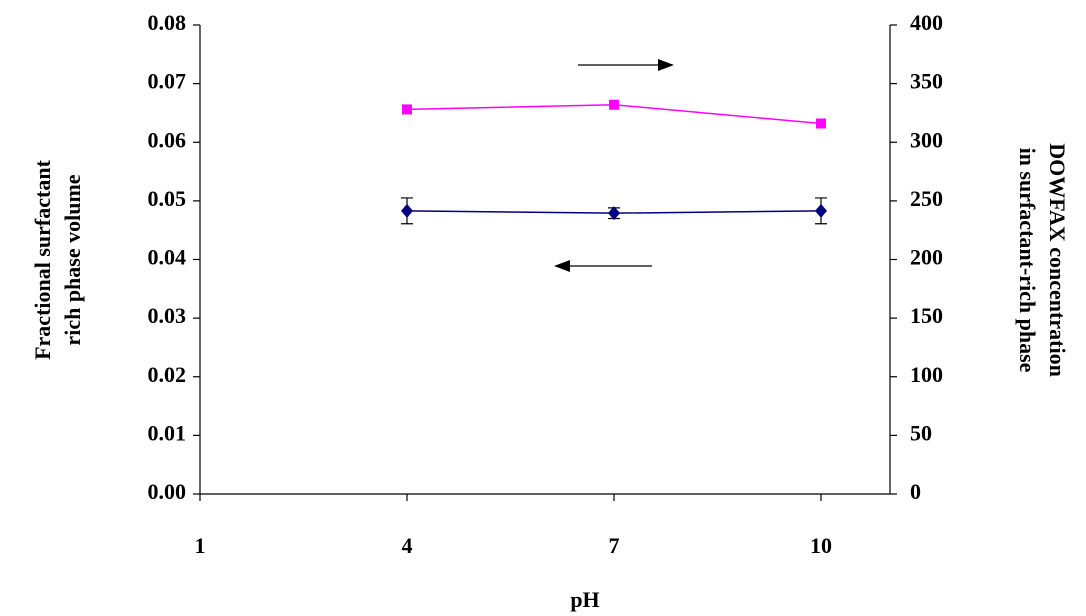  Describe the element at coordinates (72, 259) in the screenshot. I see `y-axis-title-line: rich phase volume` at that location.